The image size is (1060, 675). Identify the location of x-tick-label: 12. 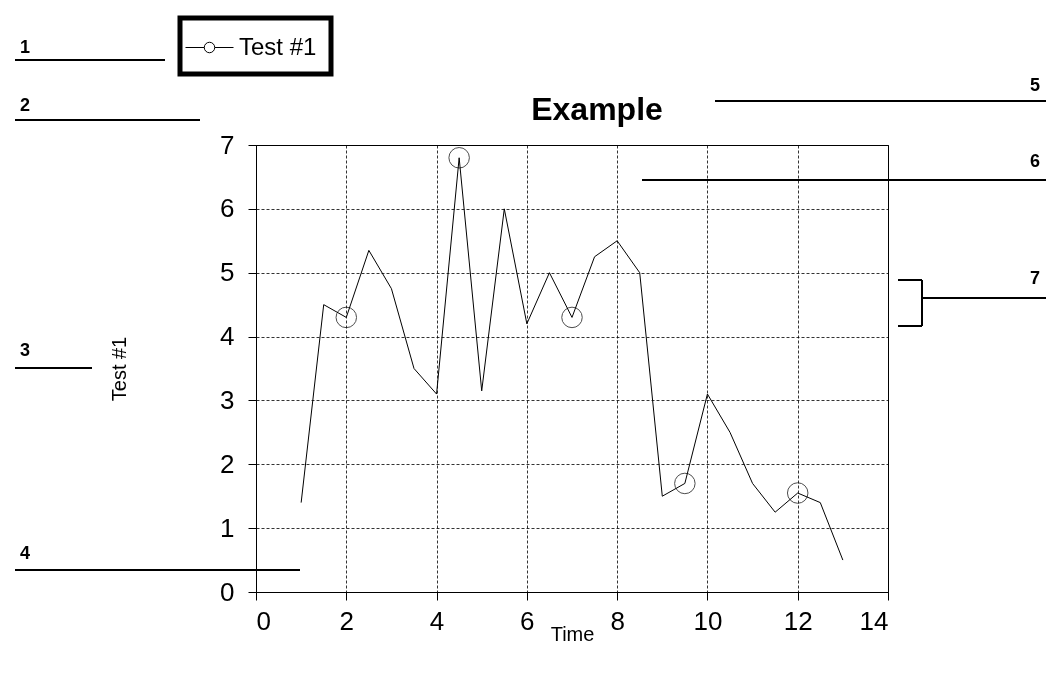
(798, 620).